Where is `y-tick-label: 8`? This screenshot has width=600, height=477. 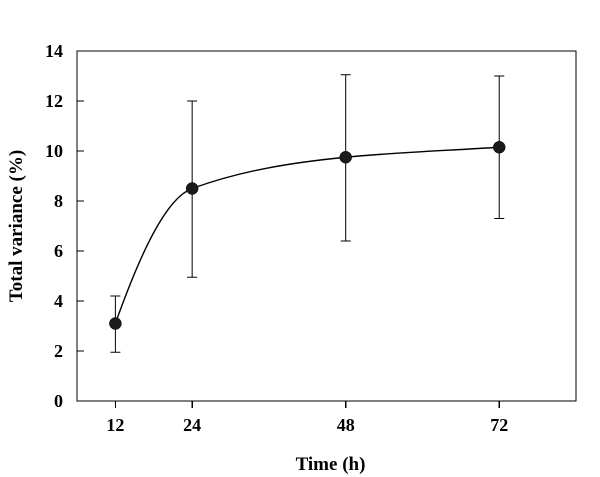 y-tick-label: 8 is located at coordinates (58, 201).